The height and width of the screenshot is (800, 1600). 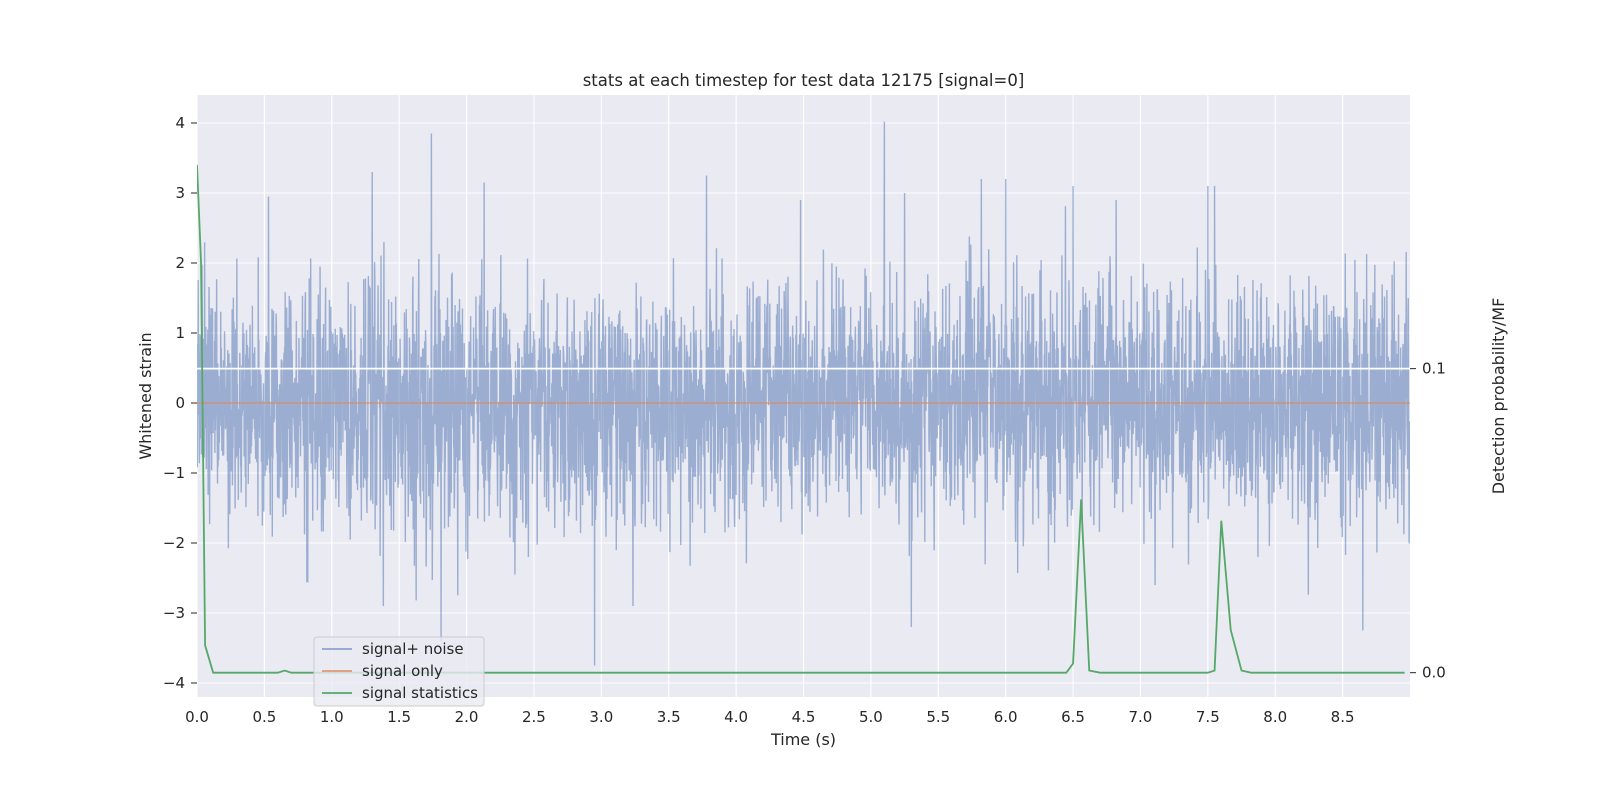 I want to click on x-tick-label: 5.5, so click(x=938, y=717).